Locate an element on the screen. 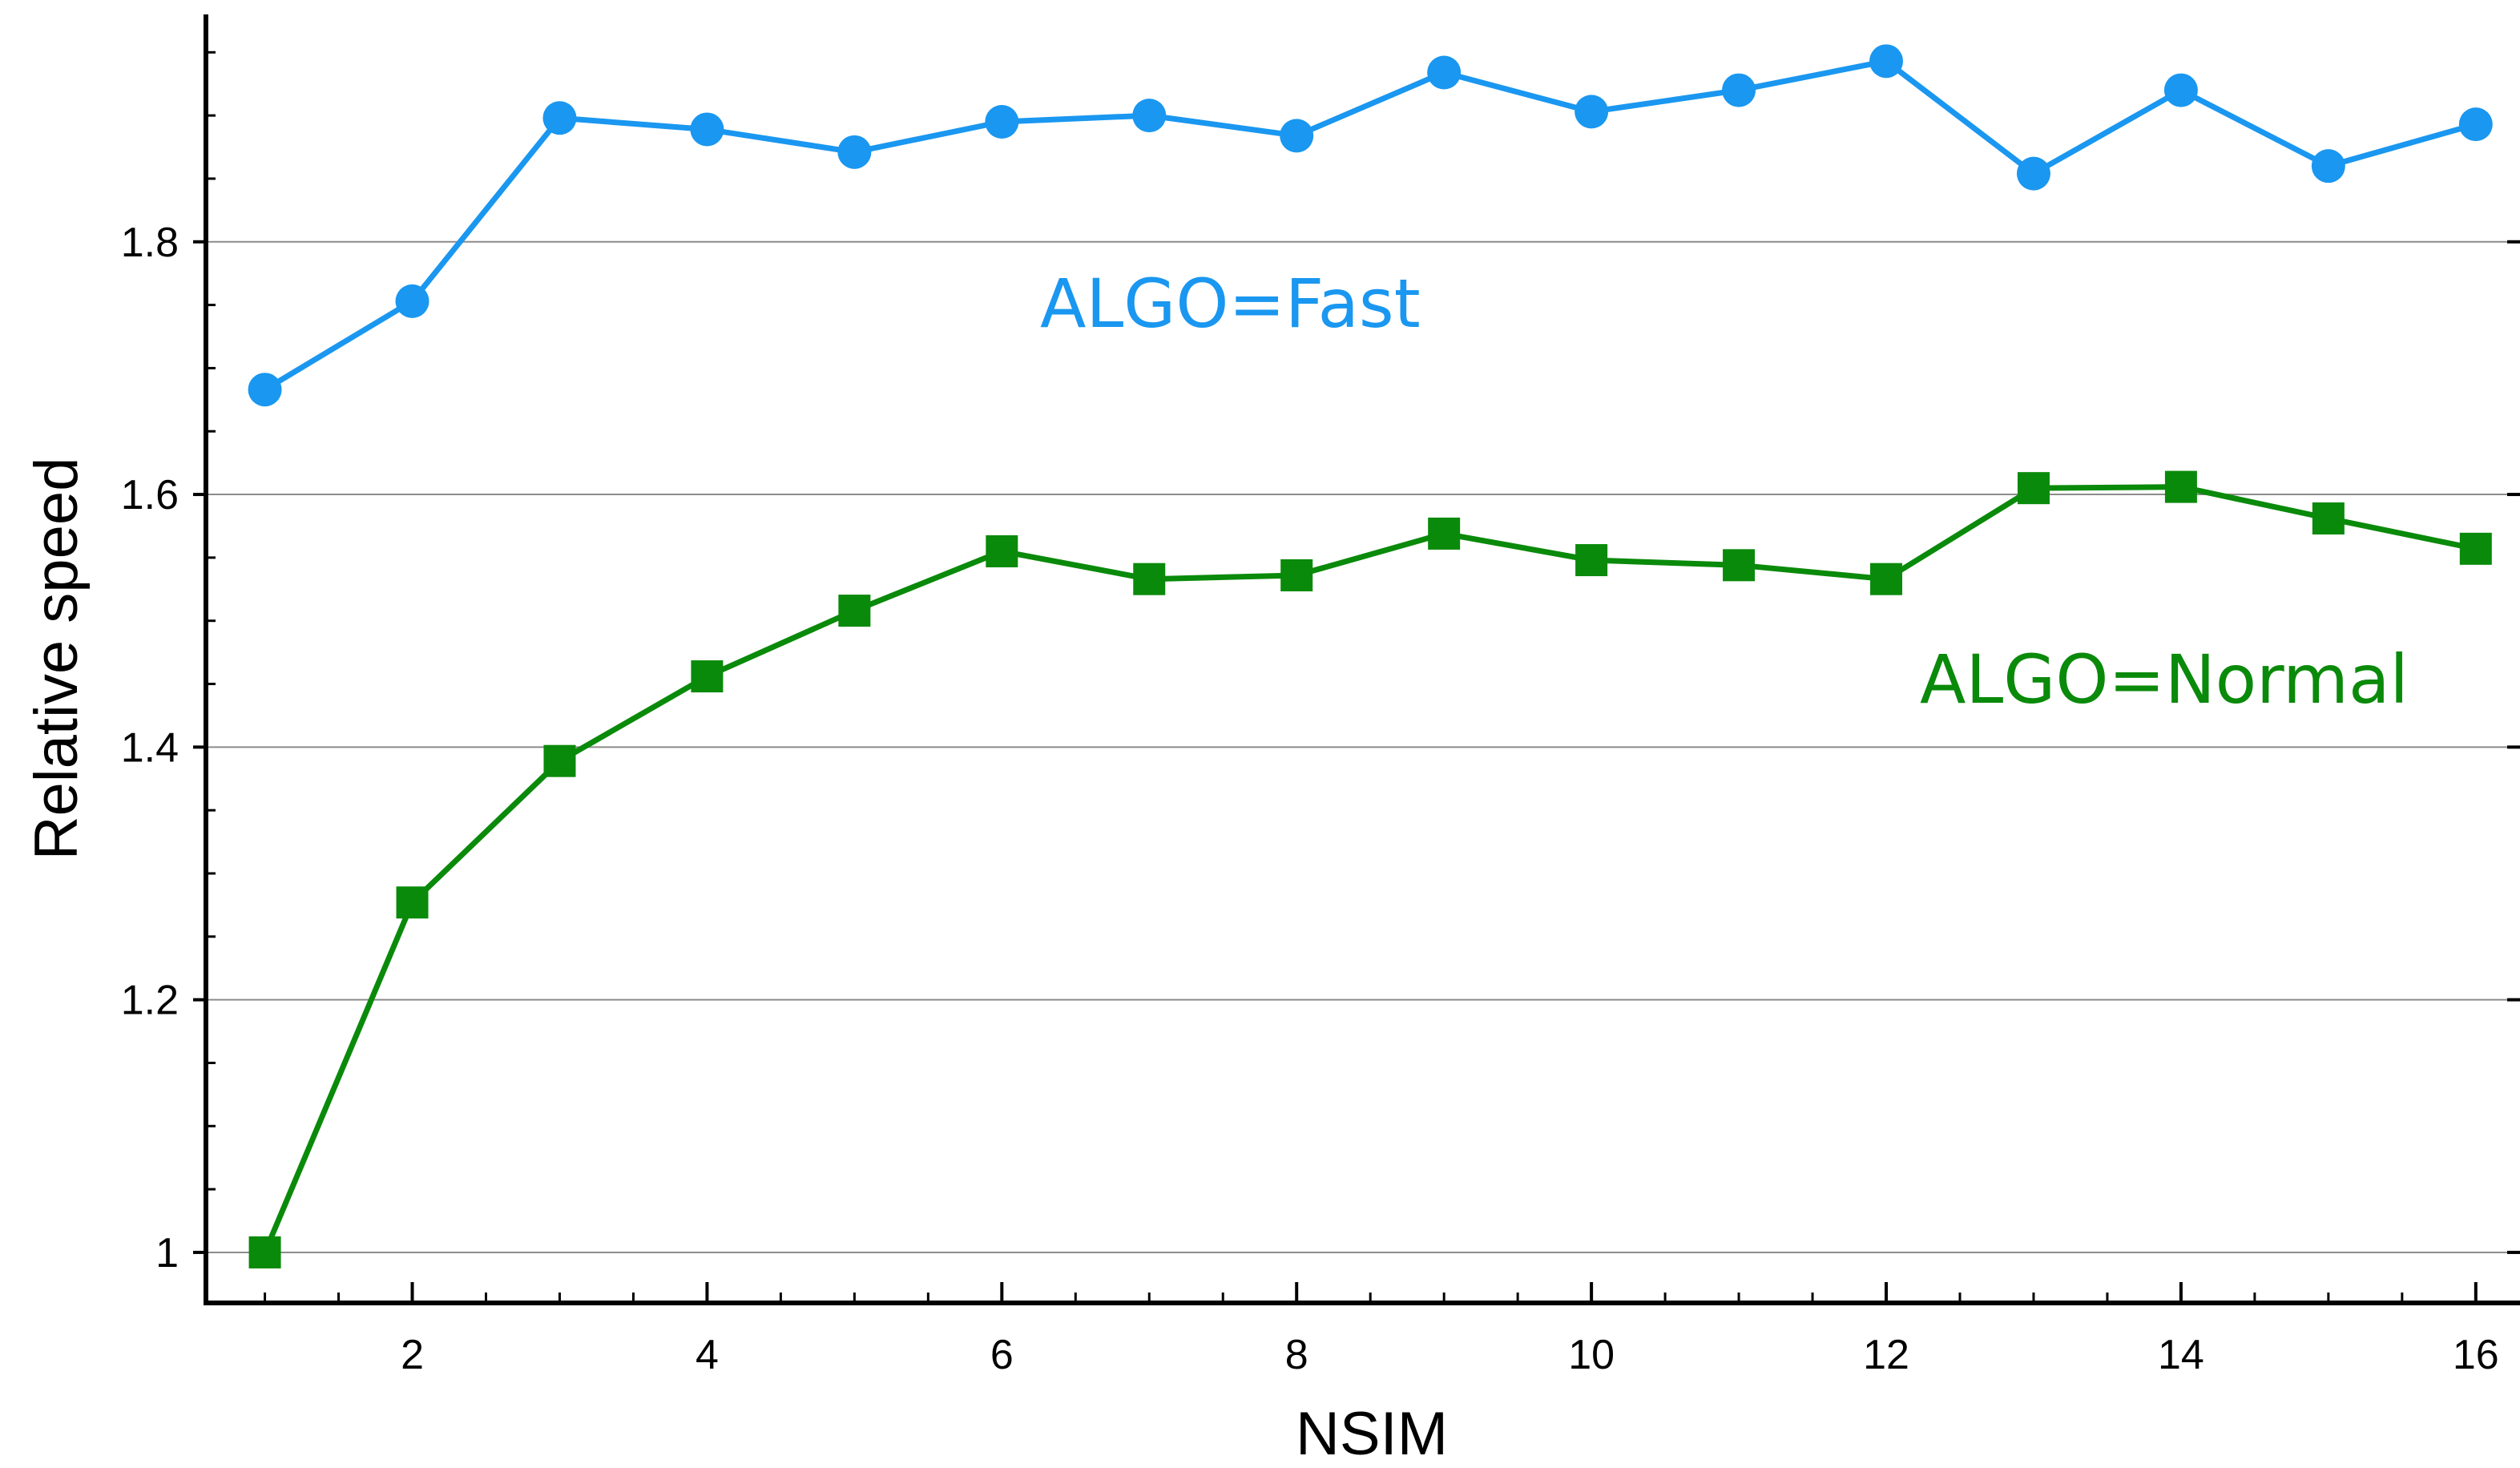 The image size is (2520, 1468). y-tick-label: 1.8 is located at coordinates (150, 243).